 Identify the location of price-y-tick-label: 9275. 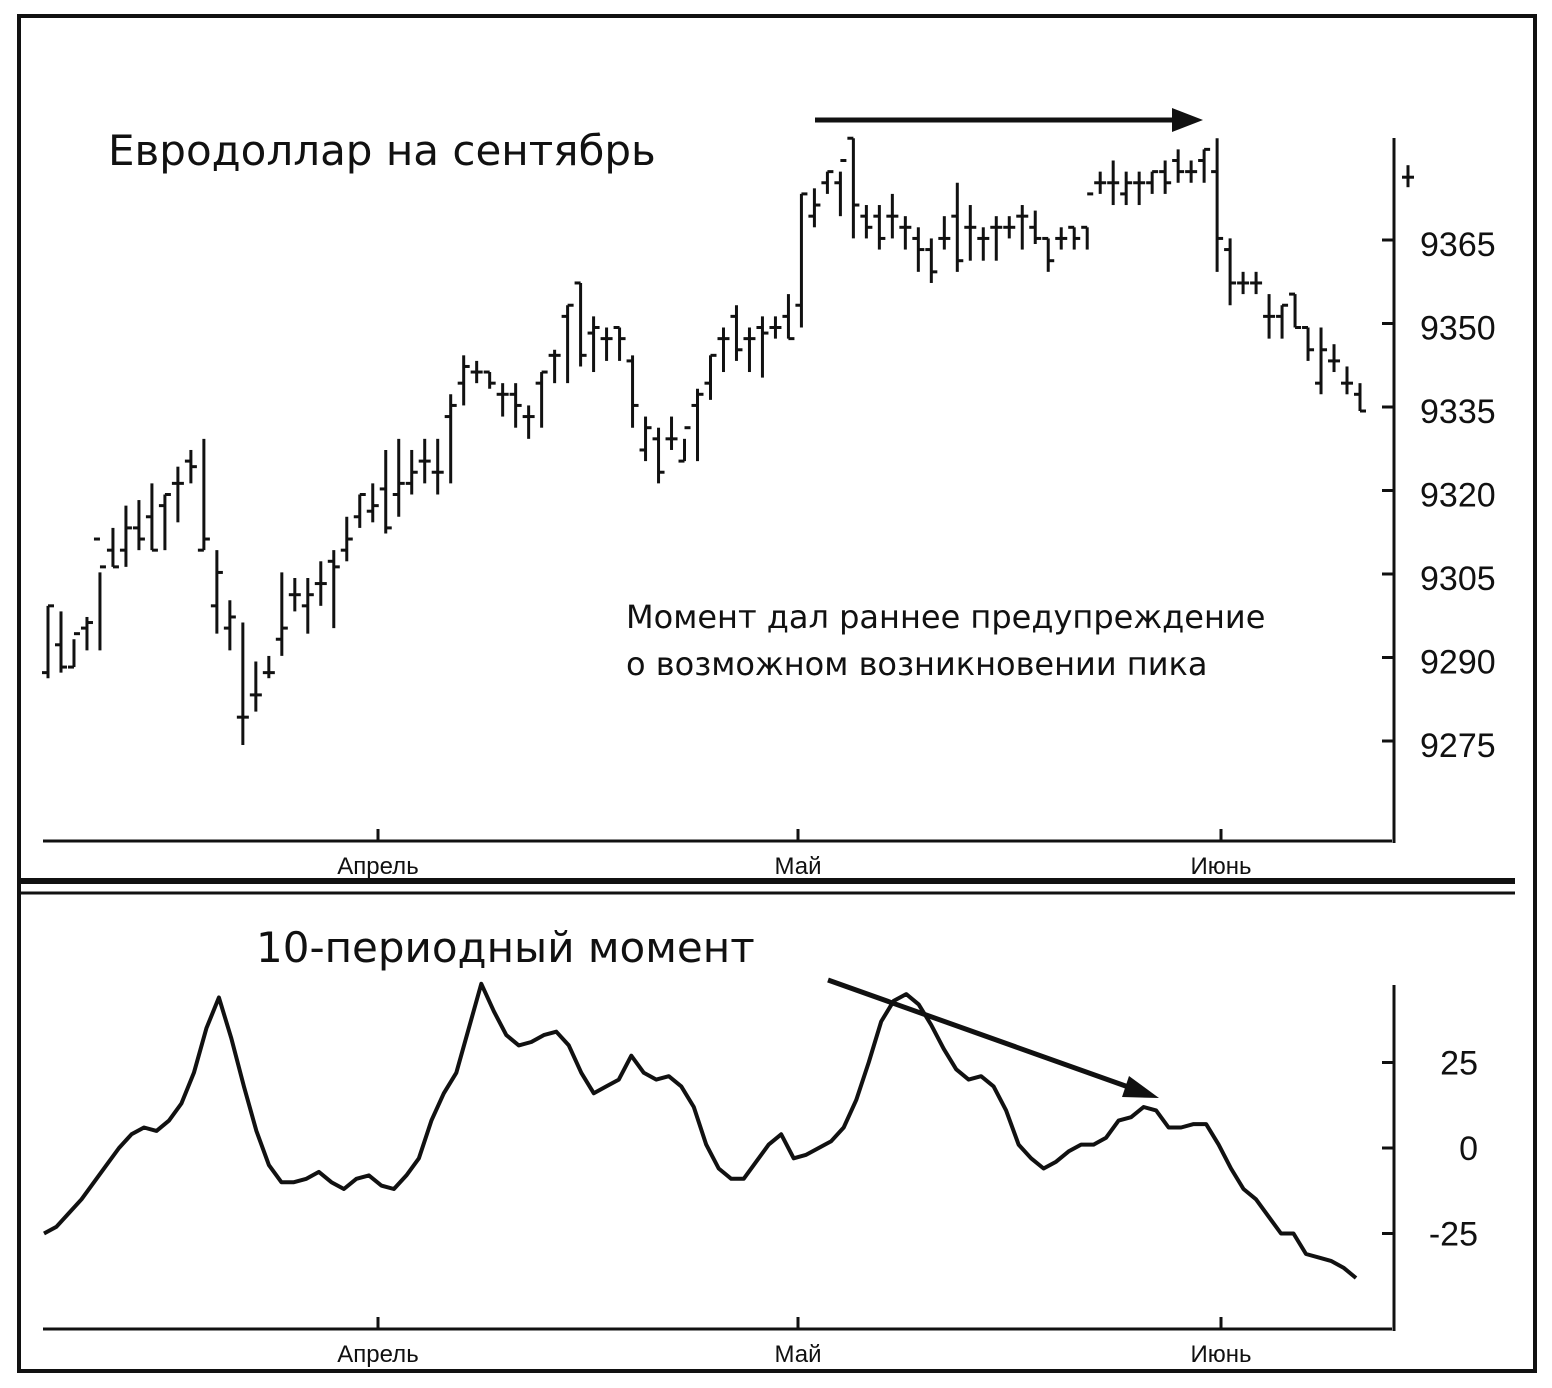
(1458, 746).